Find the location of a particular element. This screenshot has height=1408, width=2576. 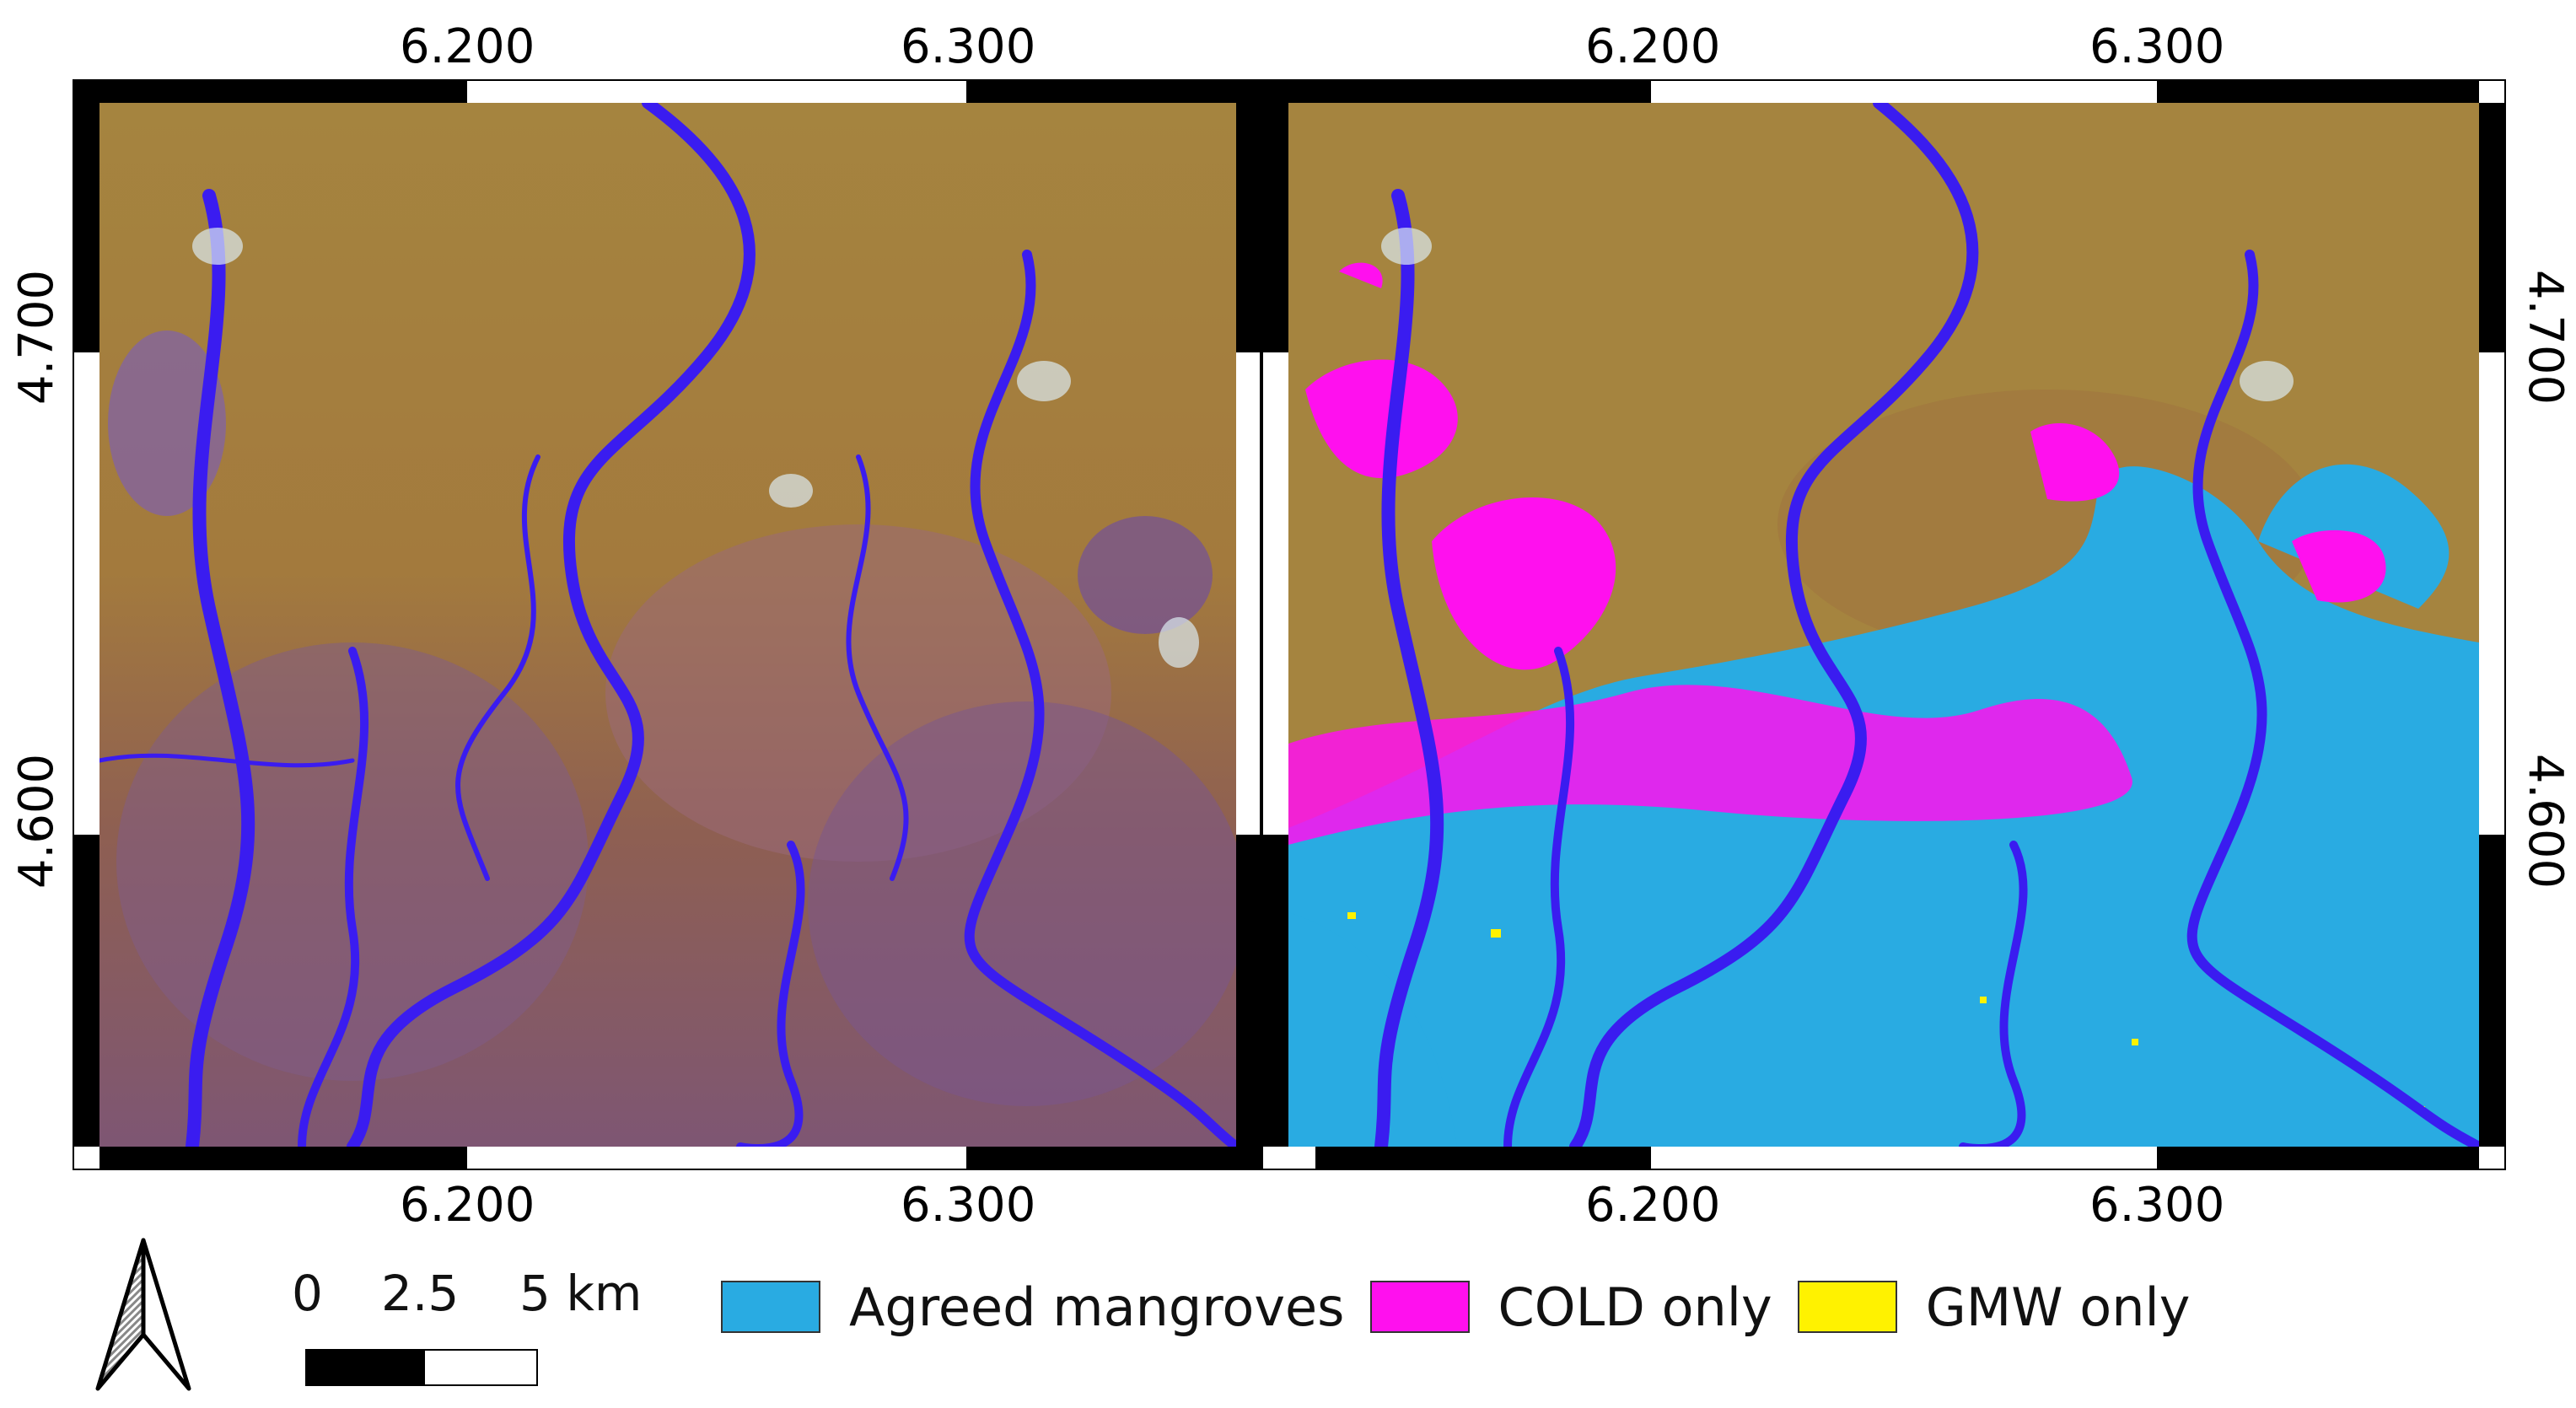

y-tick-label-right: 4.600 is located at coordinates (2545, 821).